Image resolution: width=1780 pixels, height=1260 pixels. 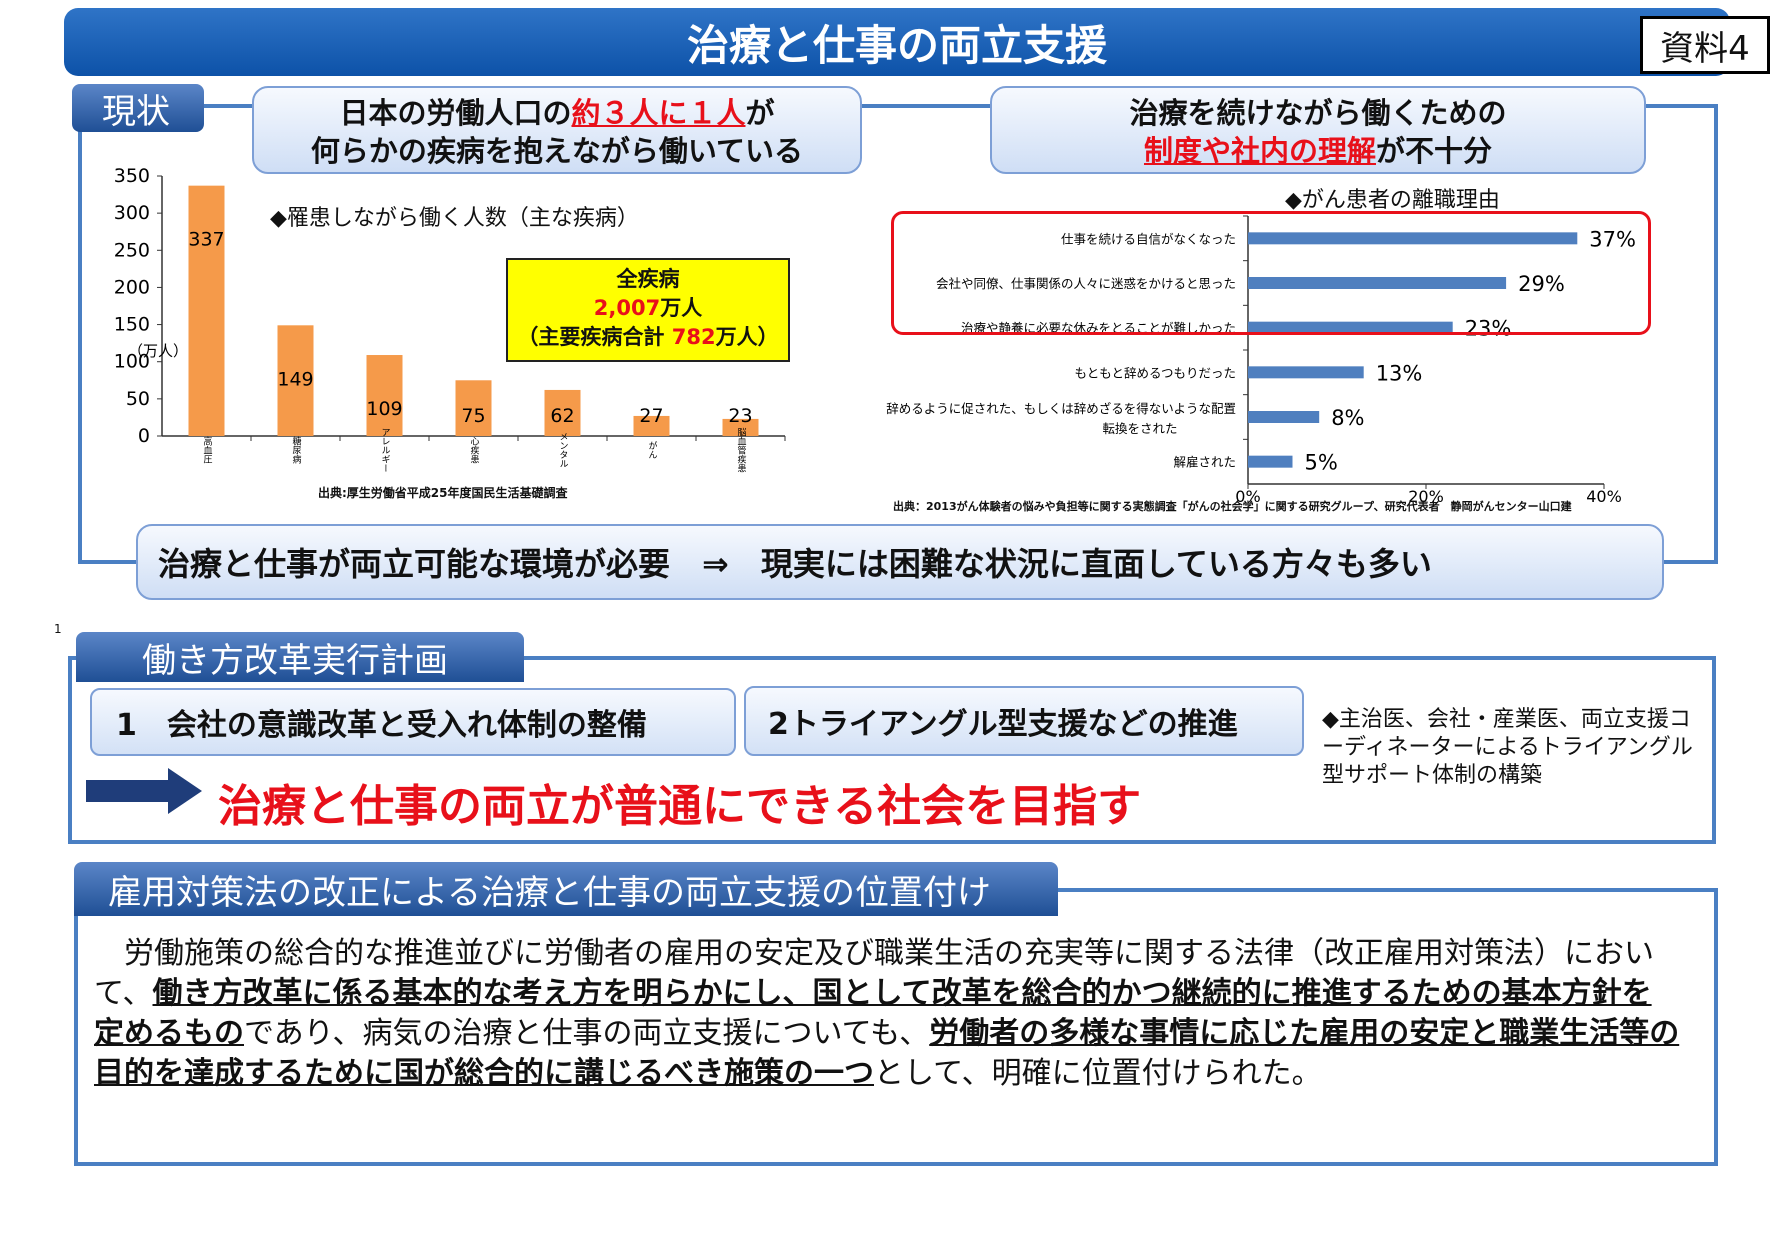 What do you see at coordinates (138, 108) in the screenshot?
I see `section-label-current: 現状` at bounding box center [138, 108].